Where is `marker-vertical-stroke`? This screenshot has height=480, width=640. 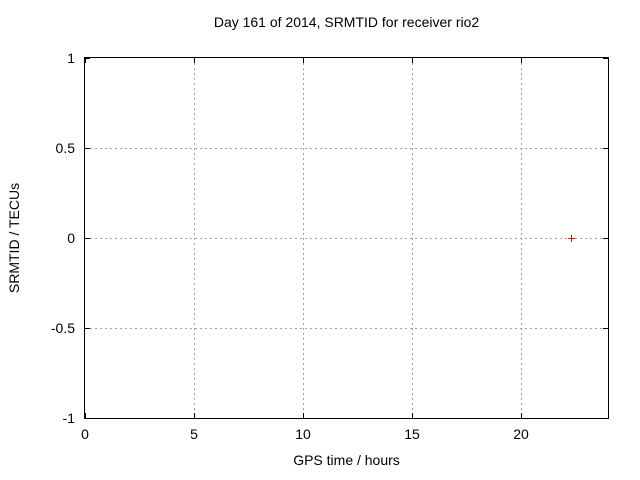 marker-vertical-stroke is located at coordinates (571, 238).